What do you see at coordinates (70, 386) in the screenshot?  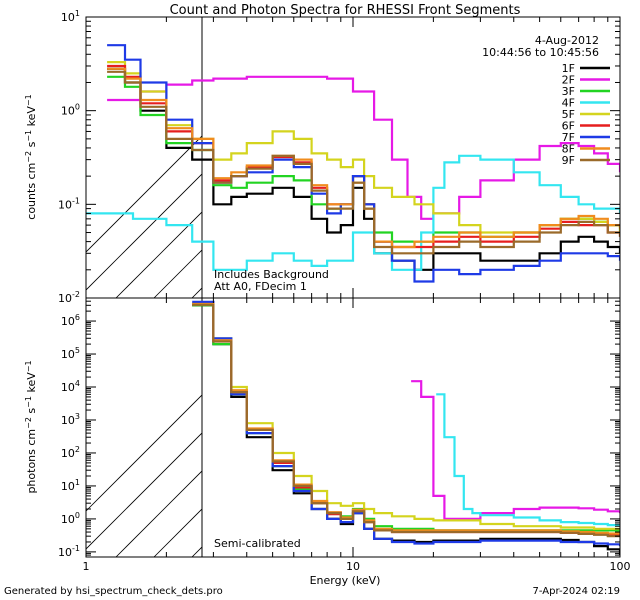 I see `y-tick-label: 10⁴` at bounding box center [70, 386].